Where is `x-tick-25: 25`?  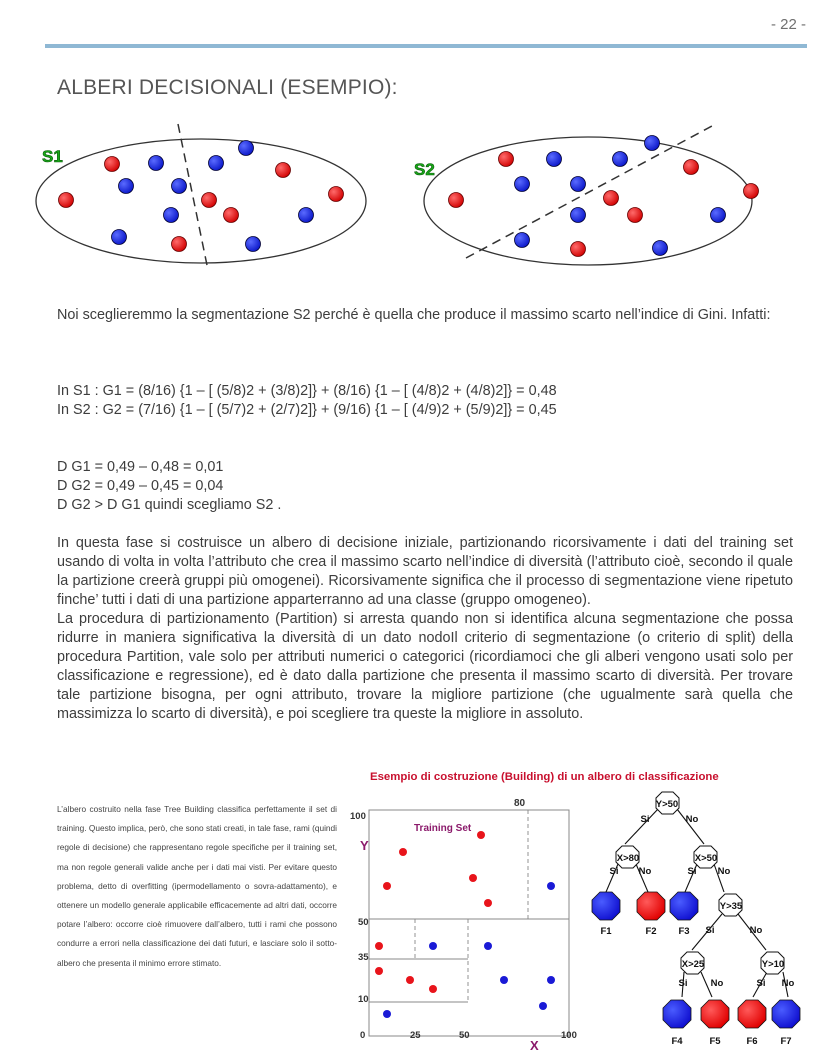 x-tick-25: 25 is located at coordinates (415, 1035).